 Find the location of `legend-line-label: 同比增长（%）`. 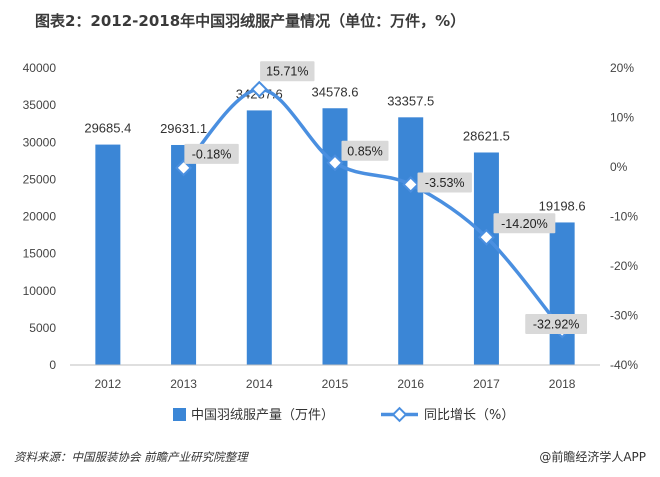

legend-line-label: 同比增长（%） is located at coordinates (469, 415).